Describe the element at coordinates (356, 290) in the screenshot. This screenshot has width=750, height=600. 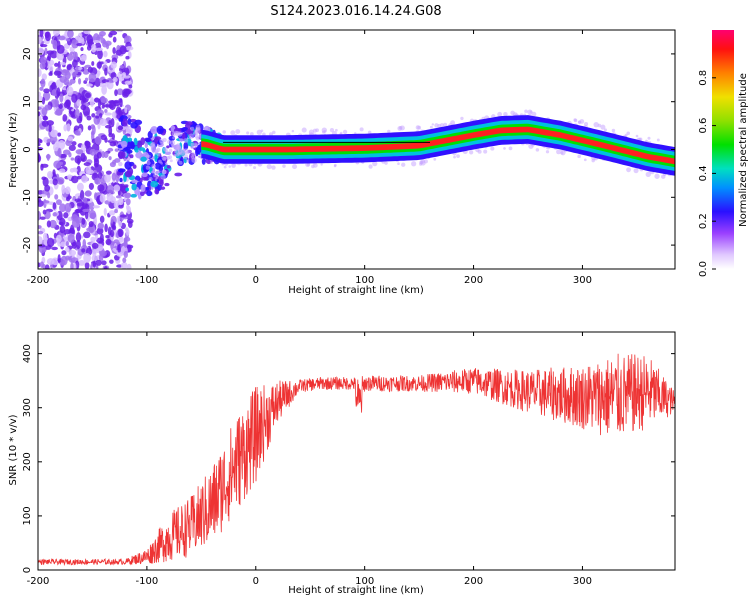
I see `spectrogram-xlabel: Height of straight line (km)` at that location.